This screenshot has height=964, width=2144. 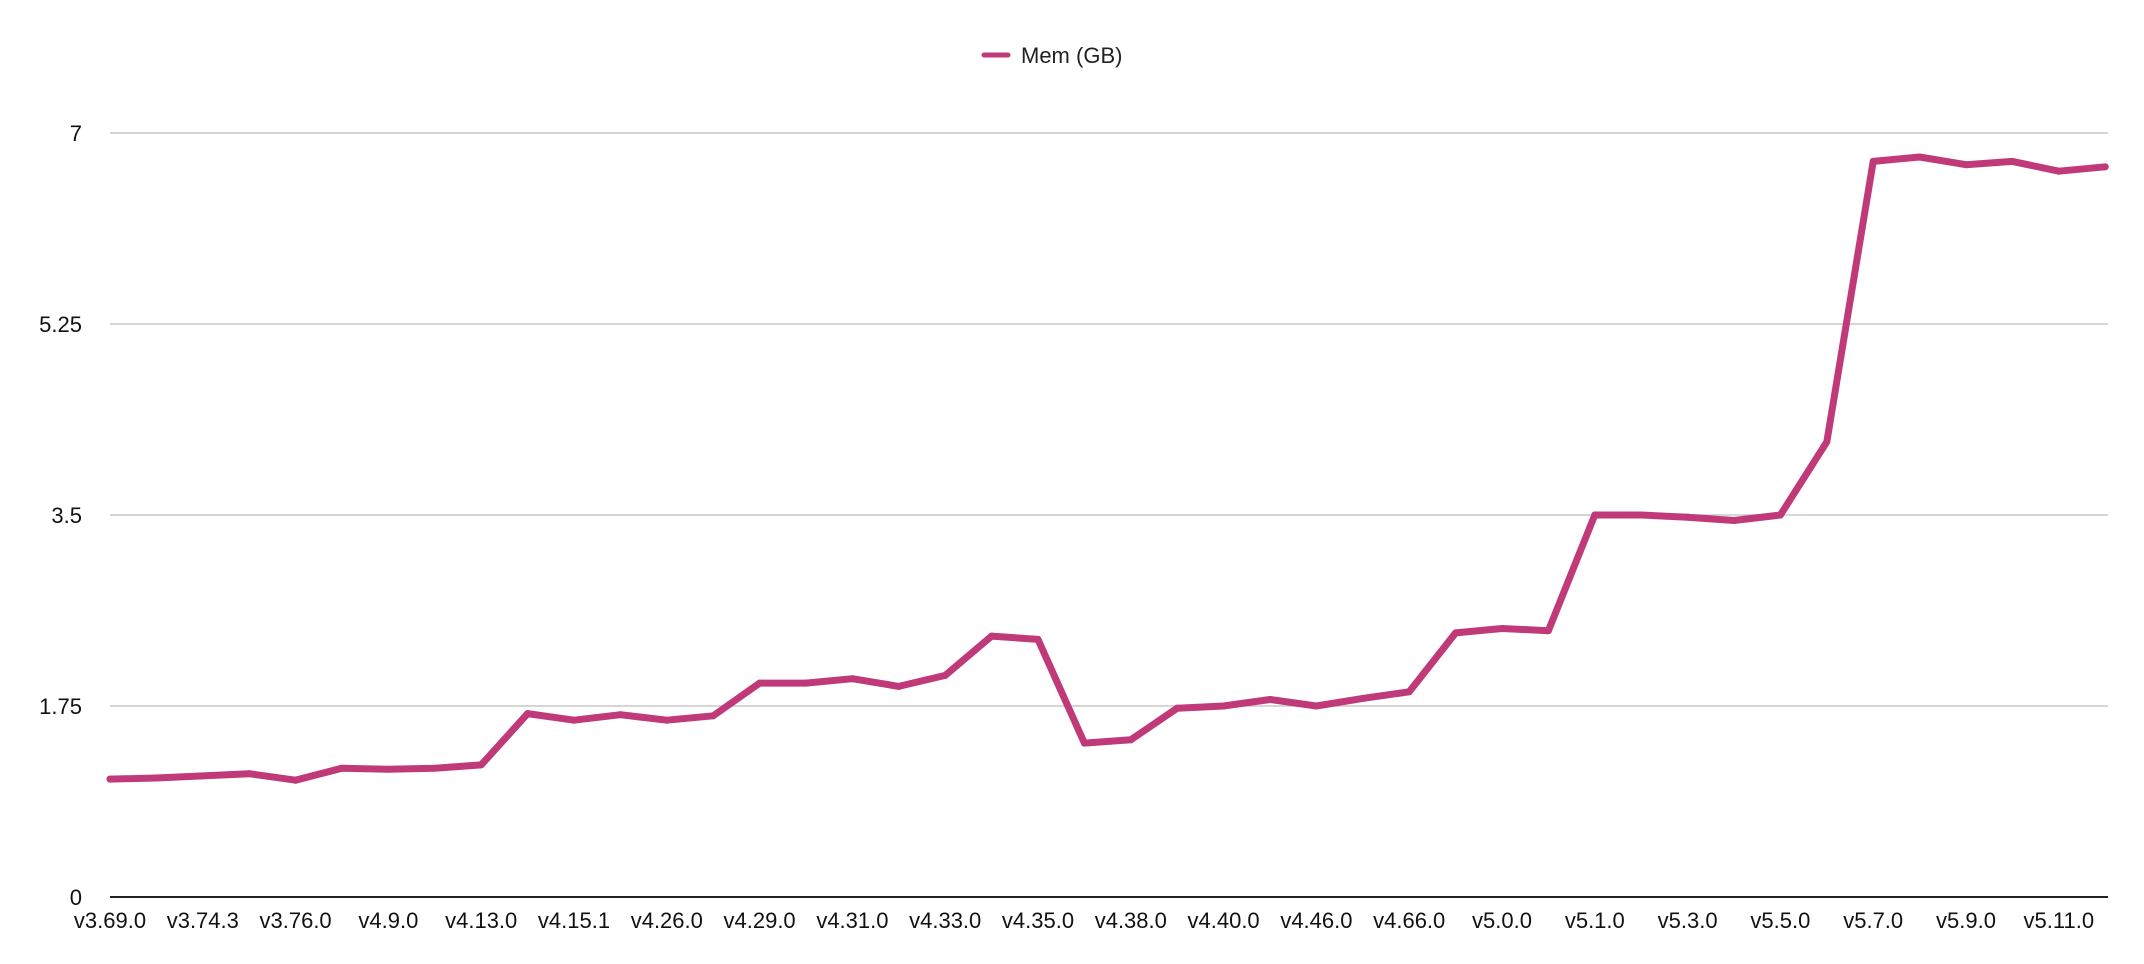 What do you see at coordinates (203, 920) in the screenshot?
I see `x-tick-label: v3.74.3` at bounding box center [203, 920].